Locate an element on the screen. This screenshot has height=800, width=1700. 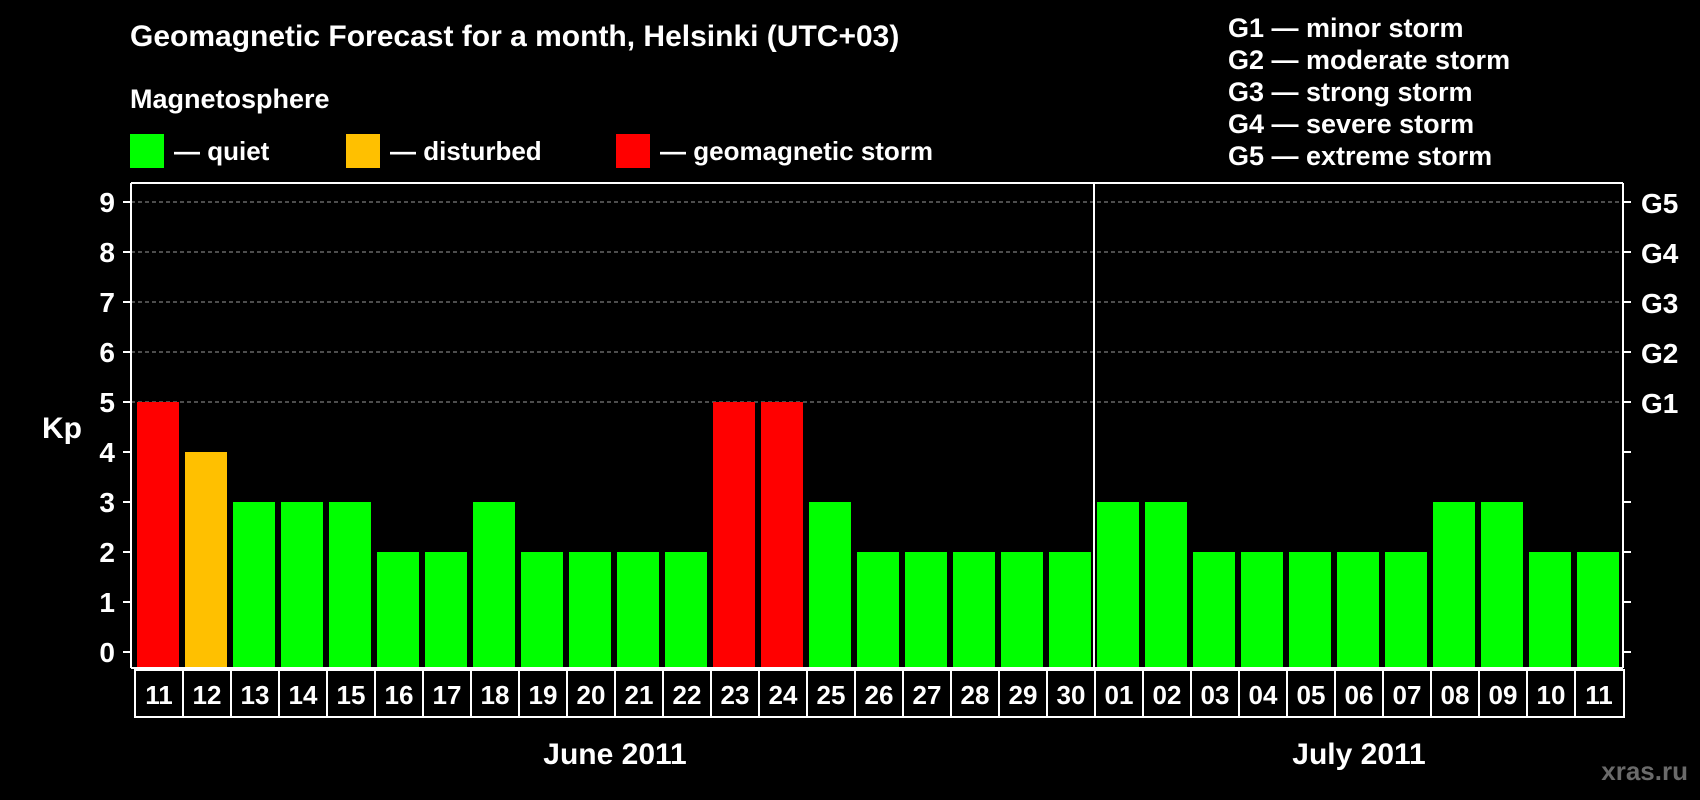
y-tick-label: 3 is located at coordinates (107, 502).